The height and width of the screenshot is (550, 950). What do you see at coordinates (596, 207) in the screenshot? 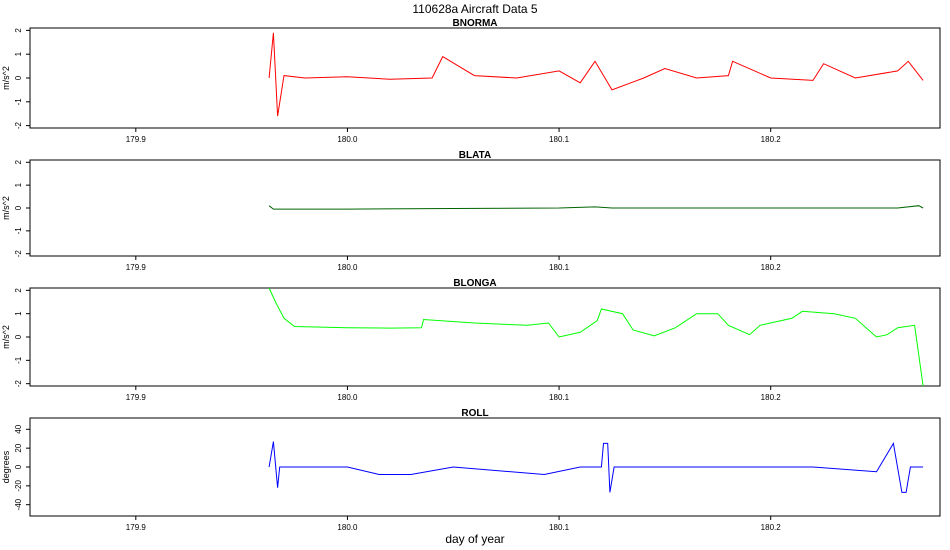
I see `series-line-blata` at bounding box center [596, 207].